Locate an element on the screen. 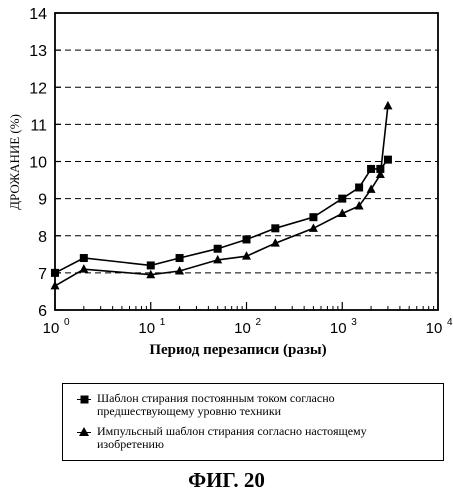  x-tick-label-exponent: 3 is located at coordinates (354, 322).